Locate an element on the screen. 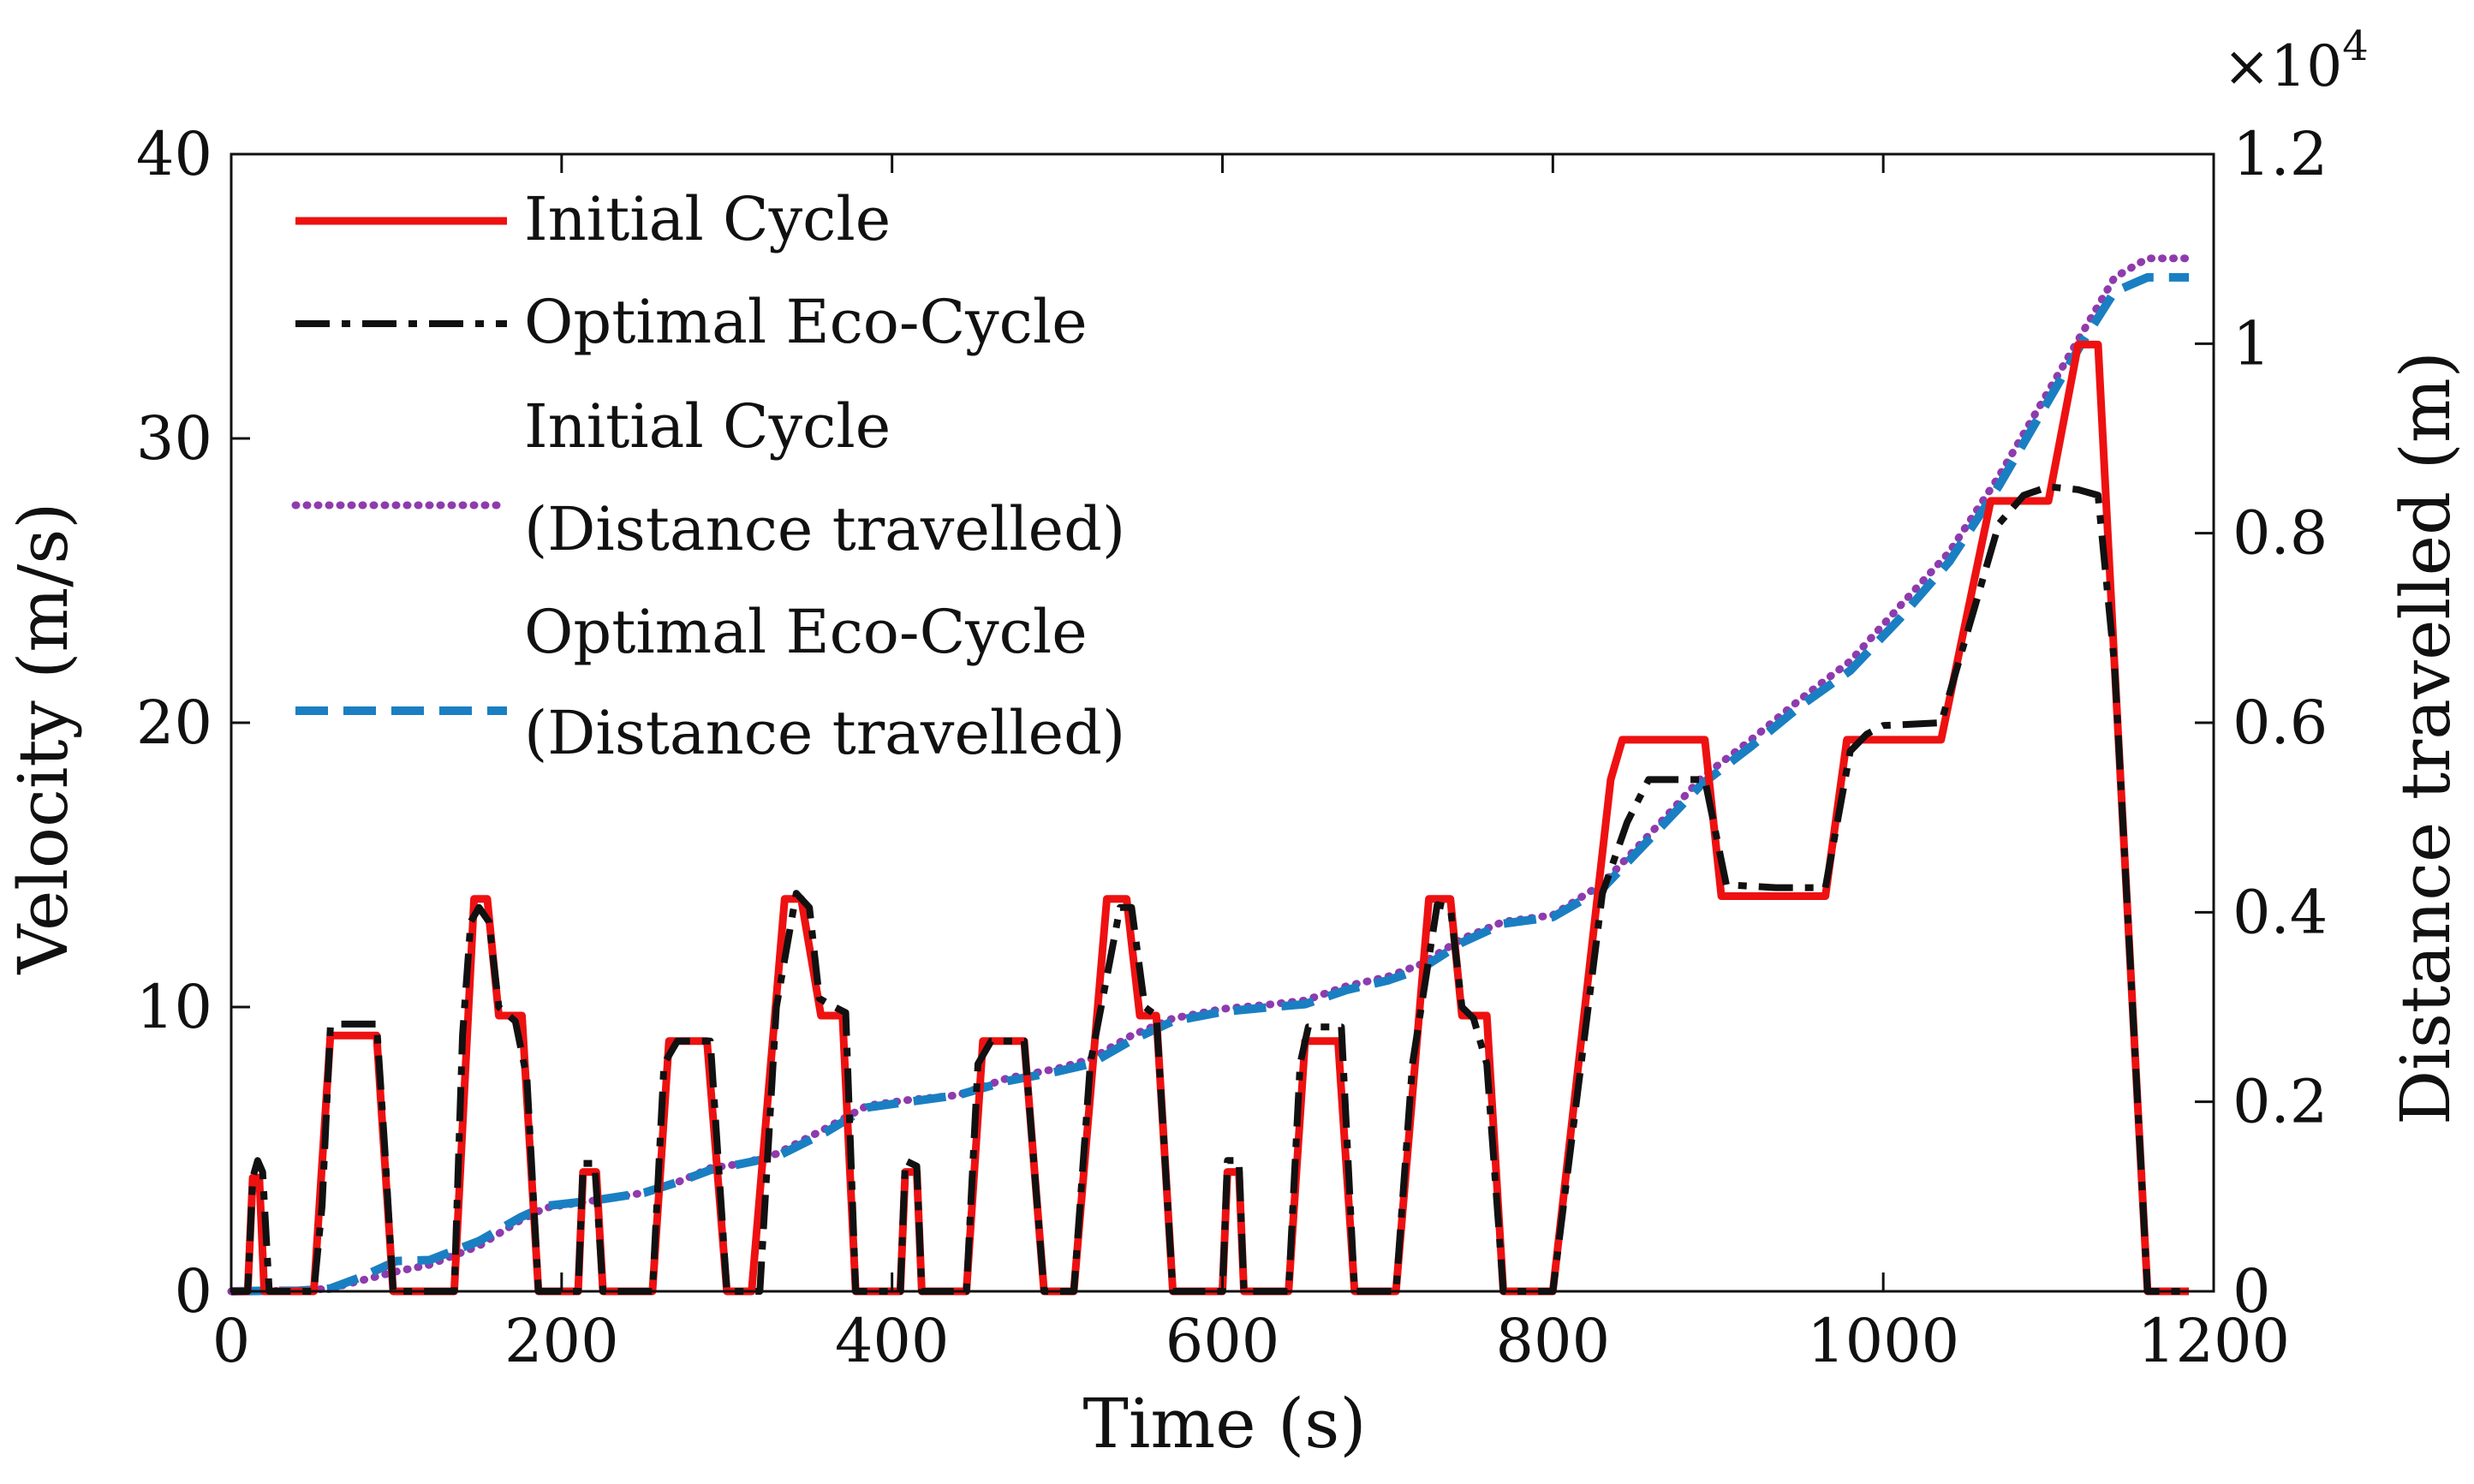 This screenshot has width=2474, height=1484. x-tick-label: 600 is located at coordinates (1223, 1341).